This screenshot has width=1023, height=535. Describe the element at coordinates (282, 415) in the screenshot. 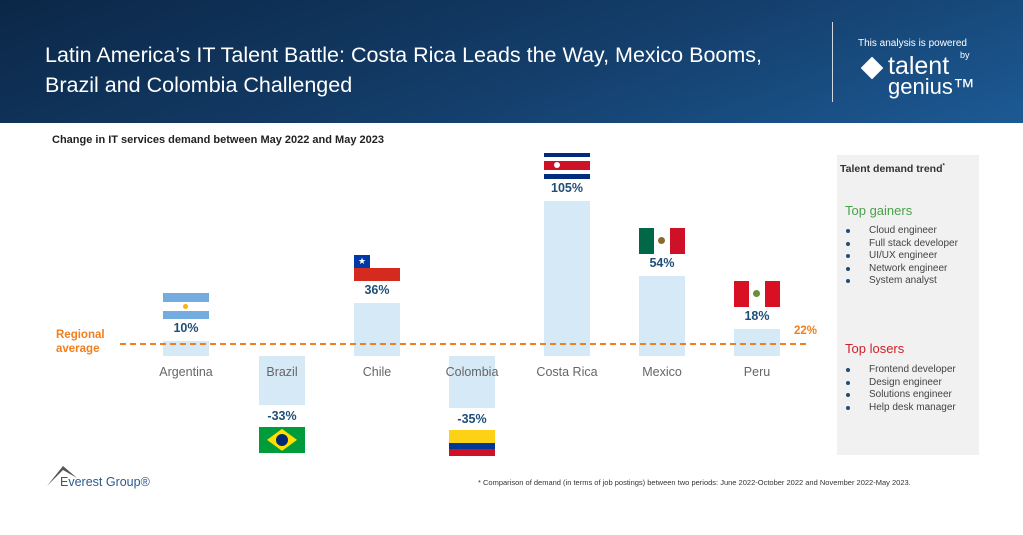

I see `value-label-brazil: -33%` at that location.